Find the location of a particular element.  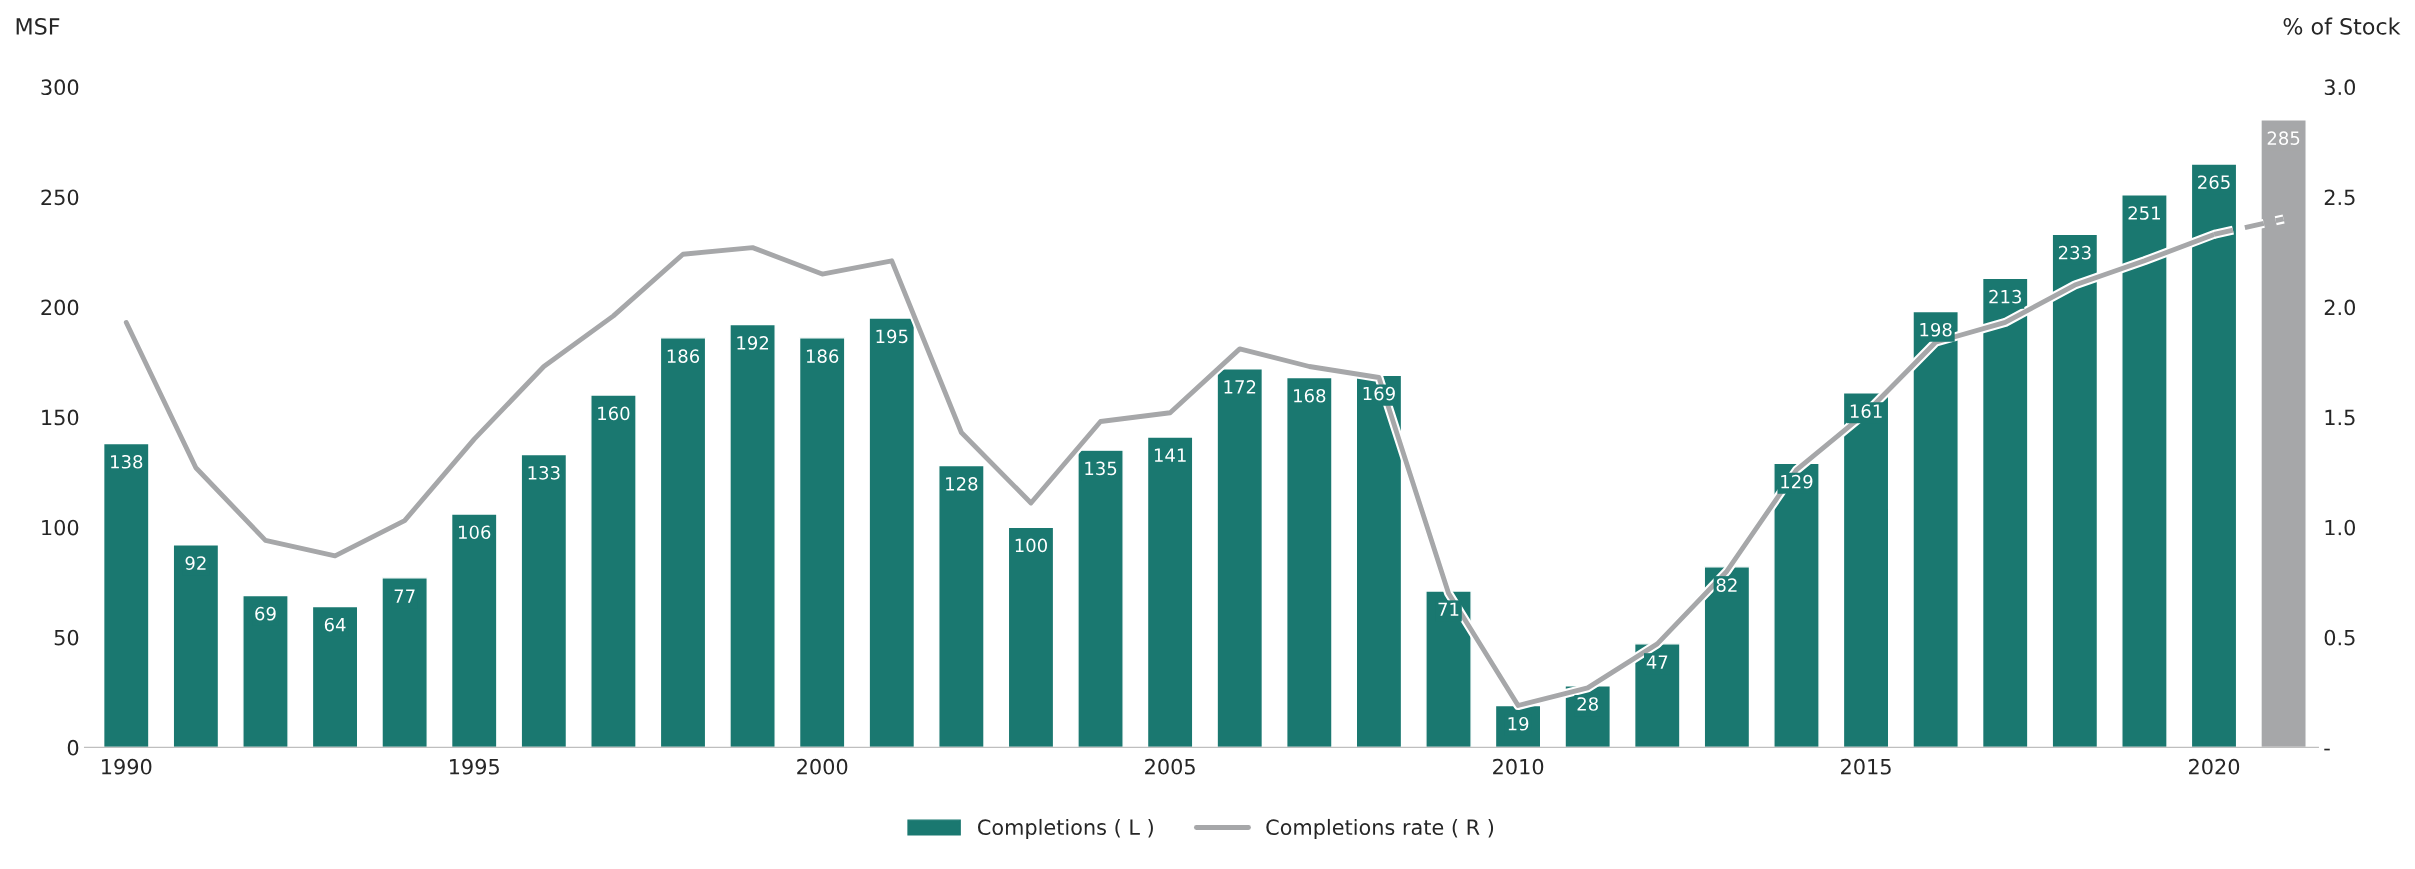

data-label: 28 is located at coordinates (1587, 704).